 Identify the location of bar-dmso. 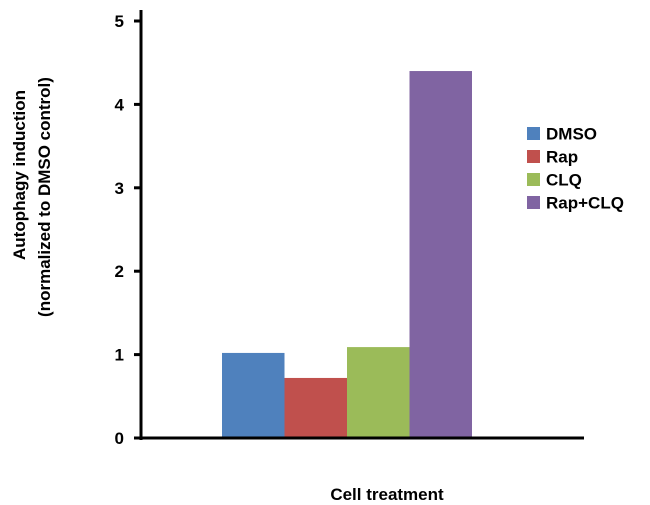
(253, 395).